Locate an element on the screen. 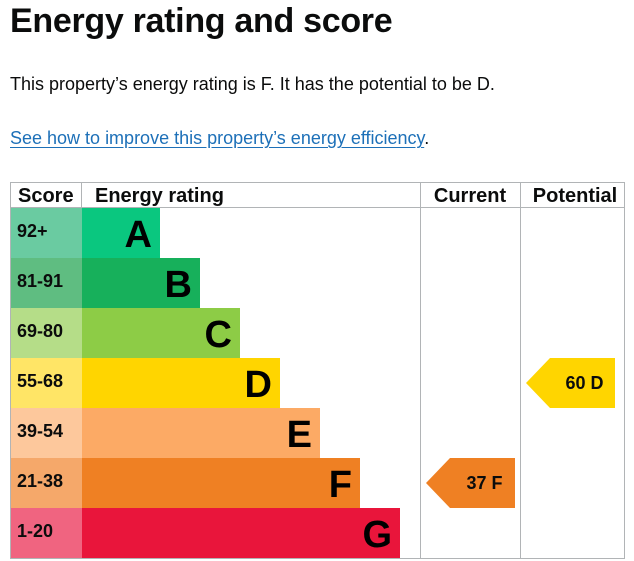 The image size is (634, 561). potential-rating-label: 60 D is located at coordinates (584, 383).